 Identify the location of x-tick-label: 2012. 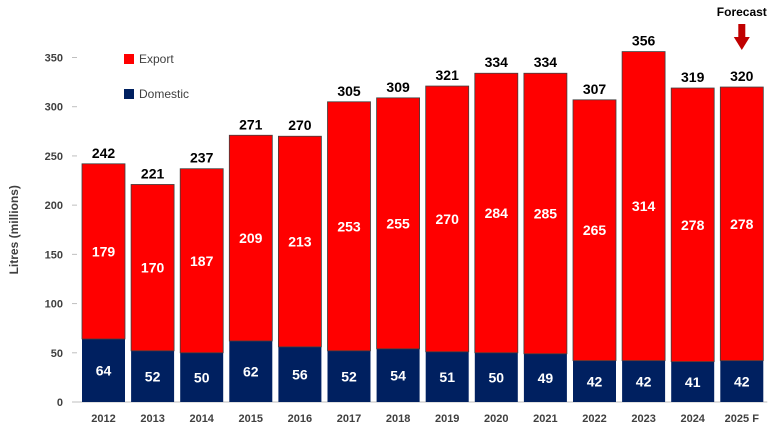
(103, 419).